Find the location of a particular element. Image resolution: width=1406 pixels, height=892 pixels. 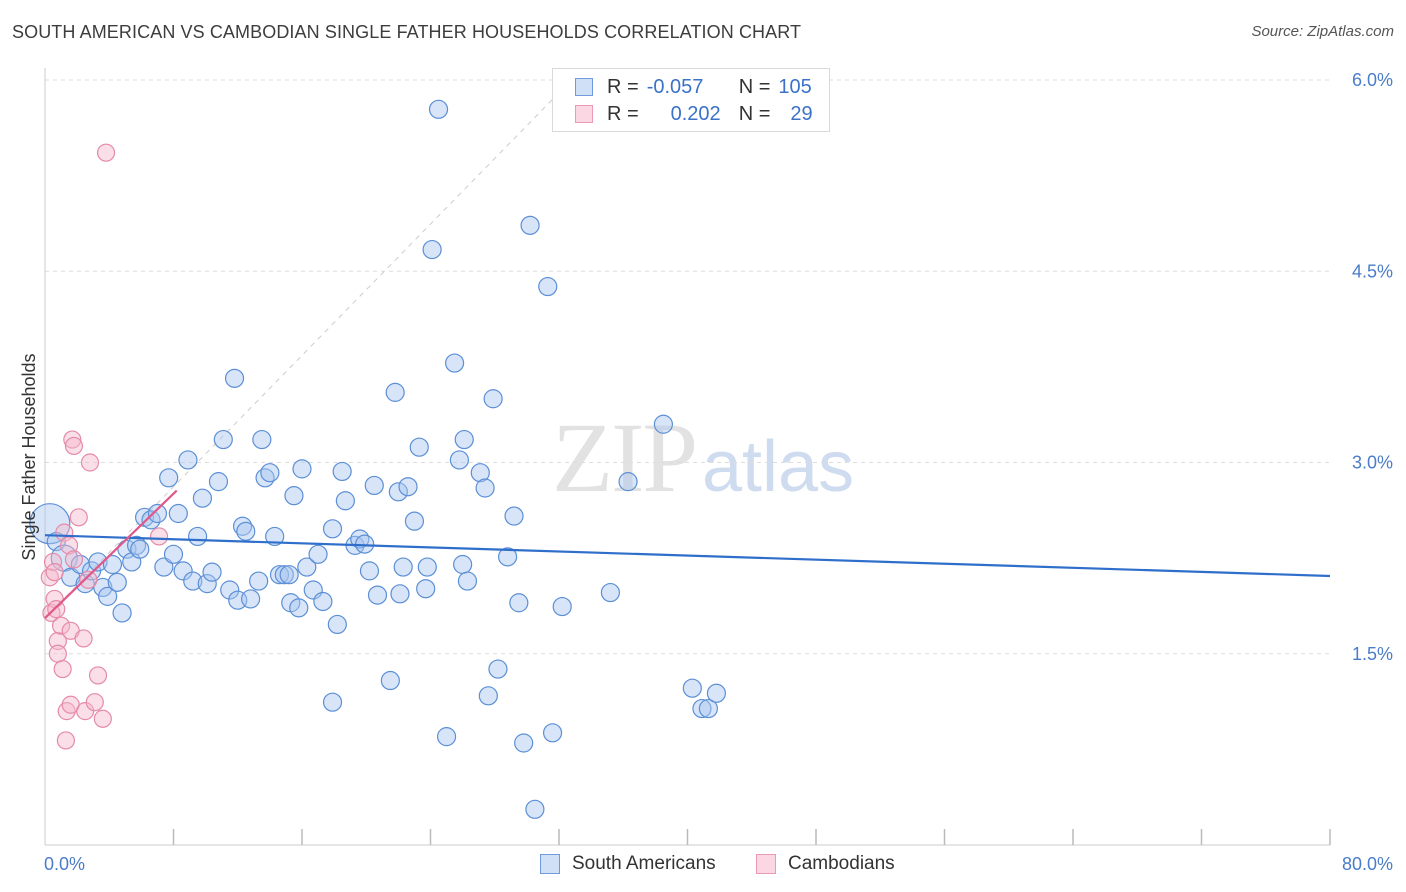

bottom-legend-swatch-pink is located at coordinates (766, 864).